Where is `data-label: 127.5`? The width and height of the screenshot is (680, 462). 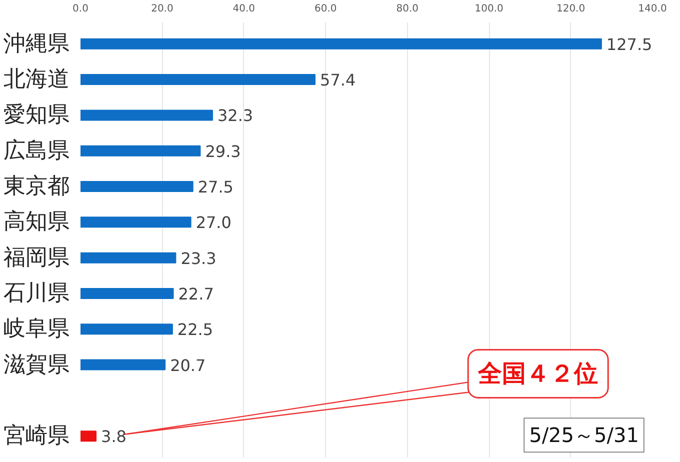
data-label: 127.5 is located at coordinates (629, 44).